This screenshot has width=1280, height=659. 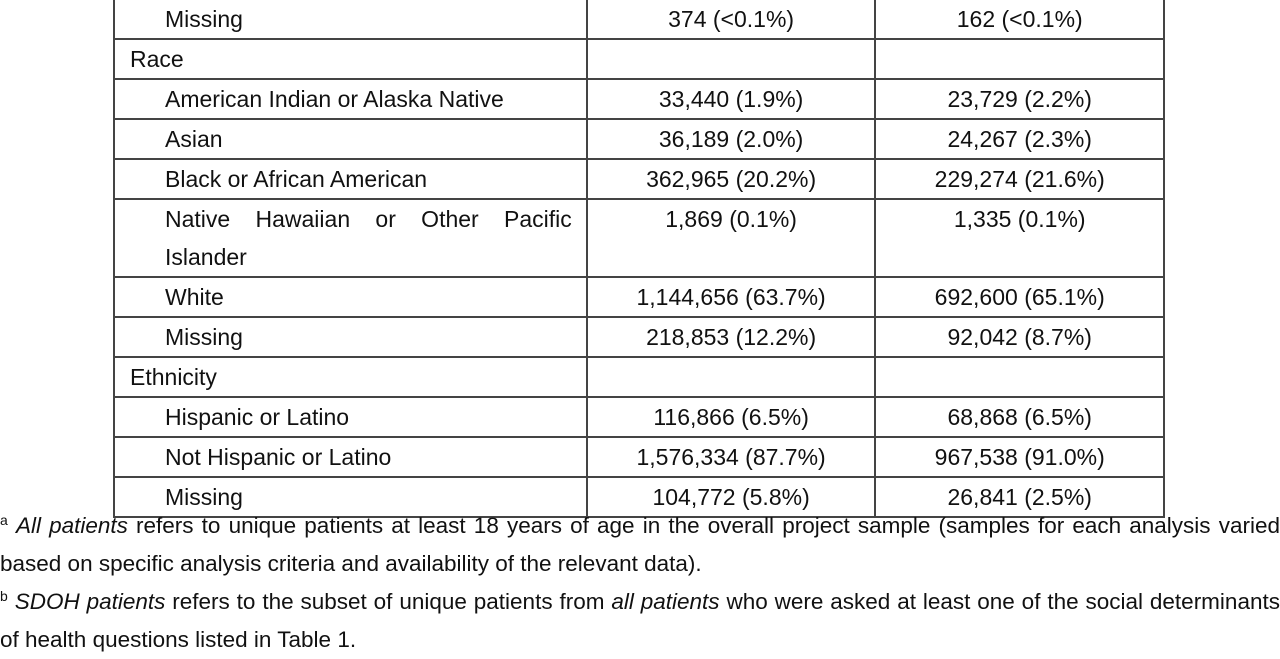 What do you see at coordinates (665, 601) in the screenshot?
I see `footnote-term: all patients` at bounding box center [665, 601].